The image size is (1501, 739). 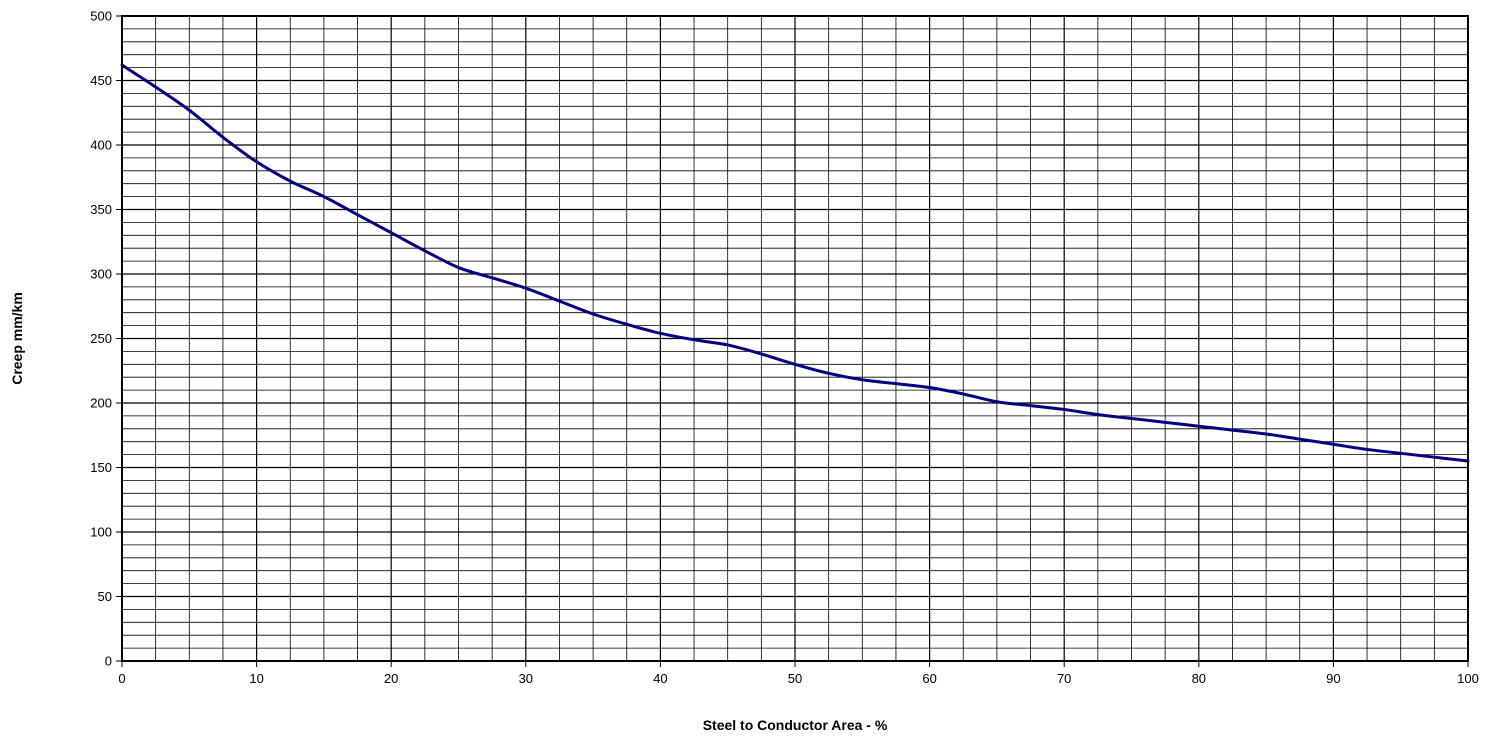 I want to click on x-tick-label: 50, so click(x=795, y=678).